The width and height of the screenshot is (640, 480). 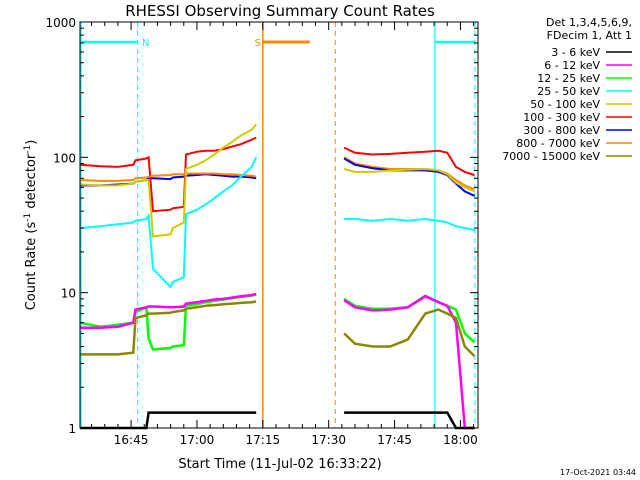 I want to click on legend-label: 50 - 100 keV, so click(x=565, y=104).